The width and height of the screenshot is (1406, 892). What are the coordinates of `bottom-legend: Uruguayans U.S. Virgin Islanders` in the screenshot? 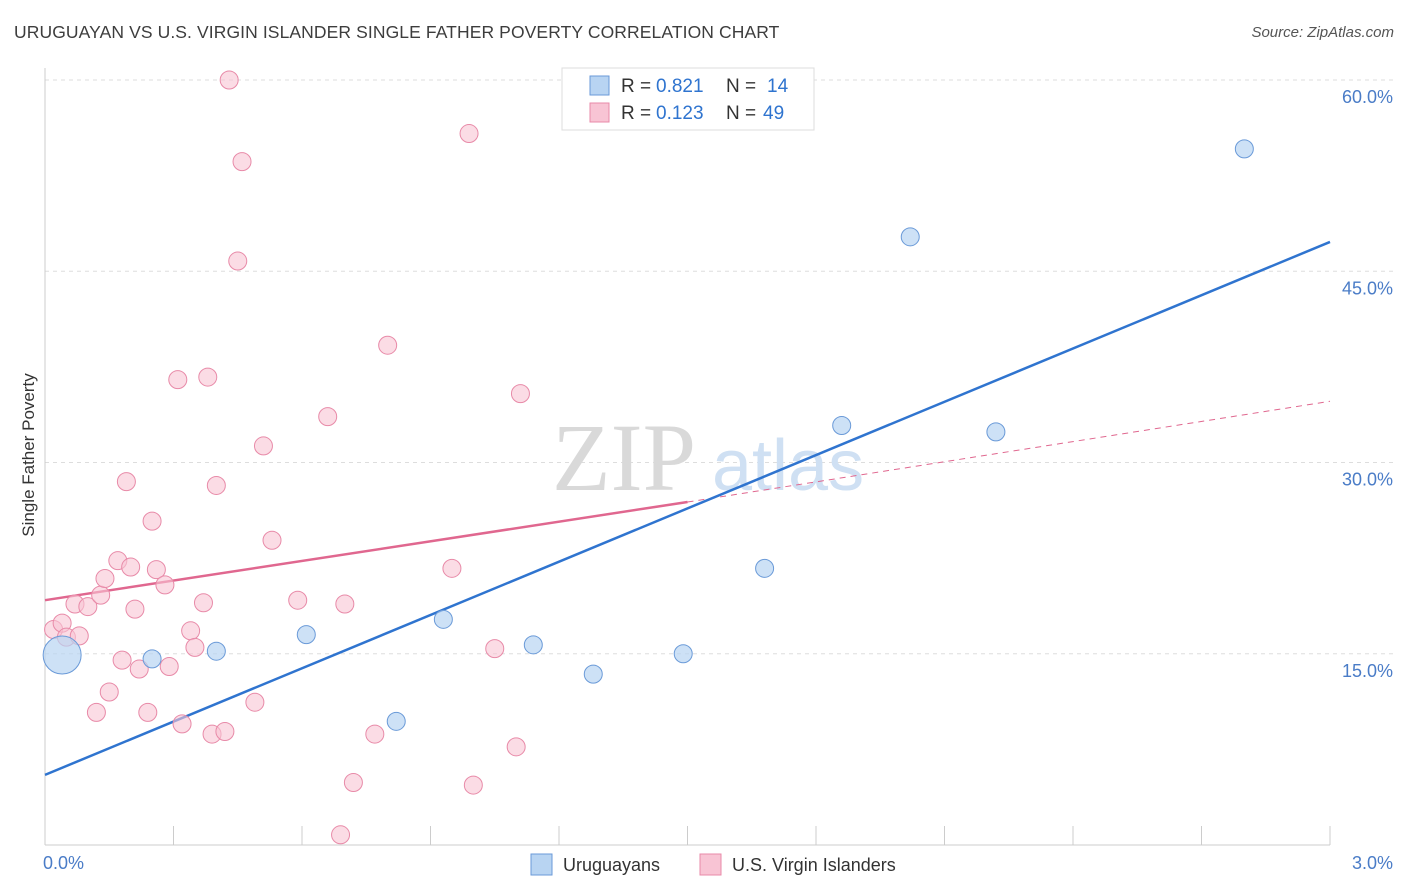 It's located at (713, 864).